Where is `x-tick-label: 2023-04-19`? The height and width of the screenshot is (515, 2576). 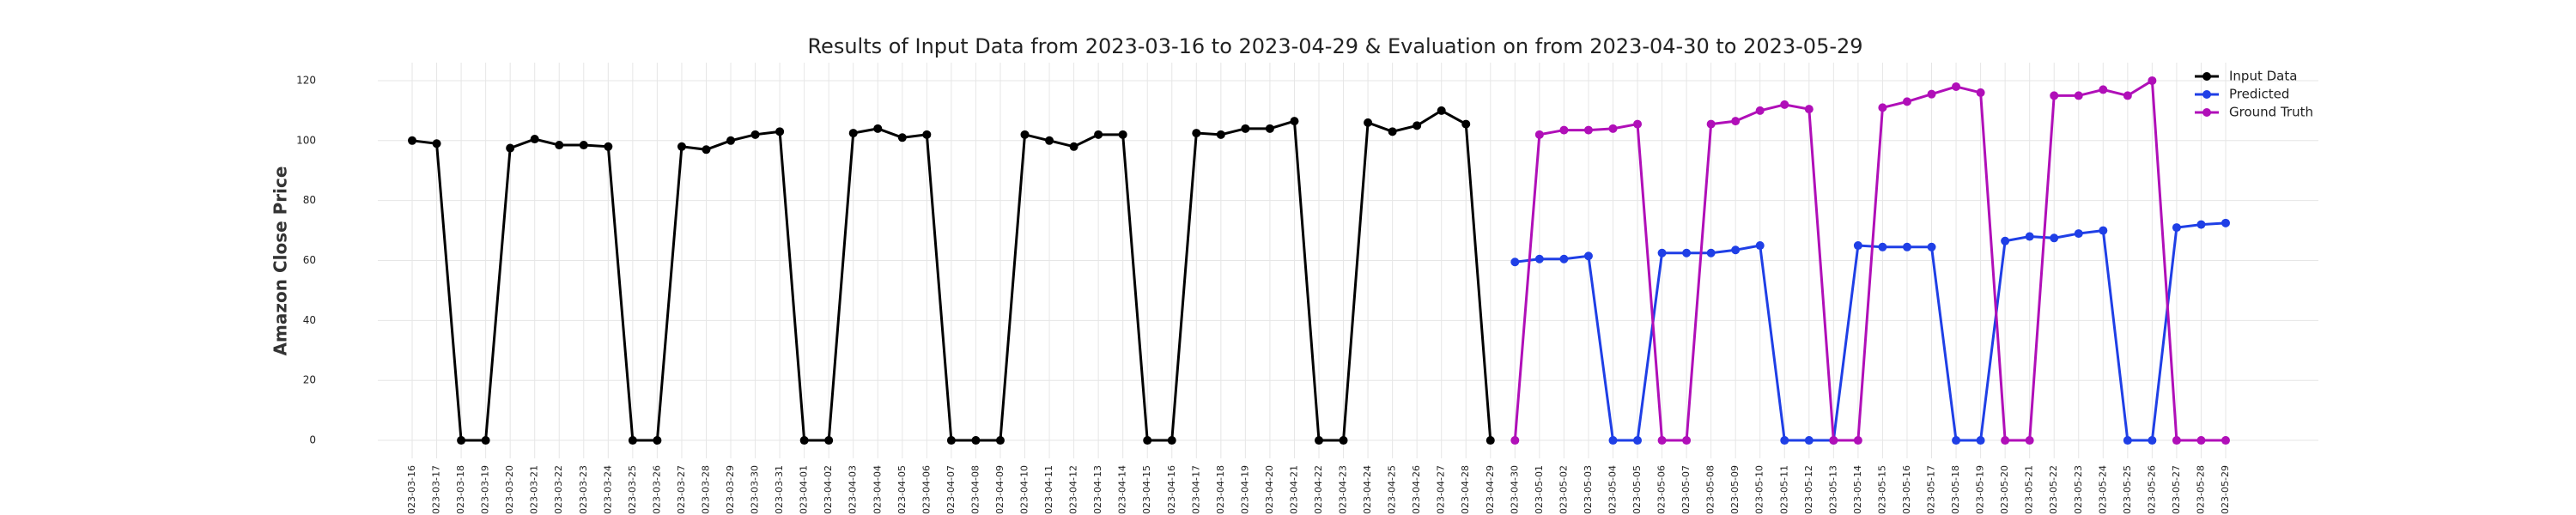 x-tick-label: 2023-04-19 is located at coordinates (1244, 490).